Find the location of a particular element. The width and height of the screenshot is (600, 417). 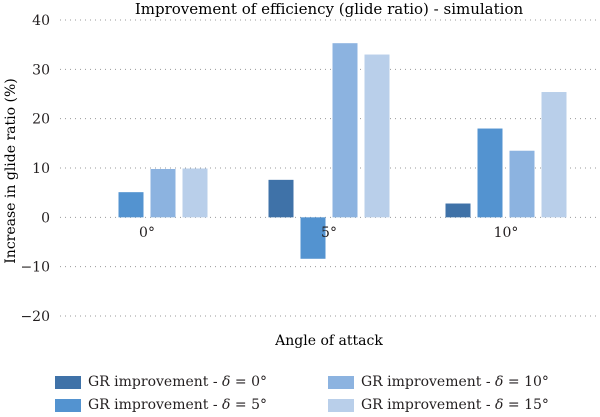

x-tick-label: 0° is located at coordinates (147, 233).